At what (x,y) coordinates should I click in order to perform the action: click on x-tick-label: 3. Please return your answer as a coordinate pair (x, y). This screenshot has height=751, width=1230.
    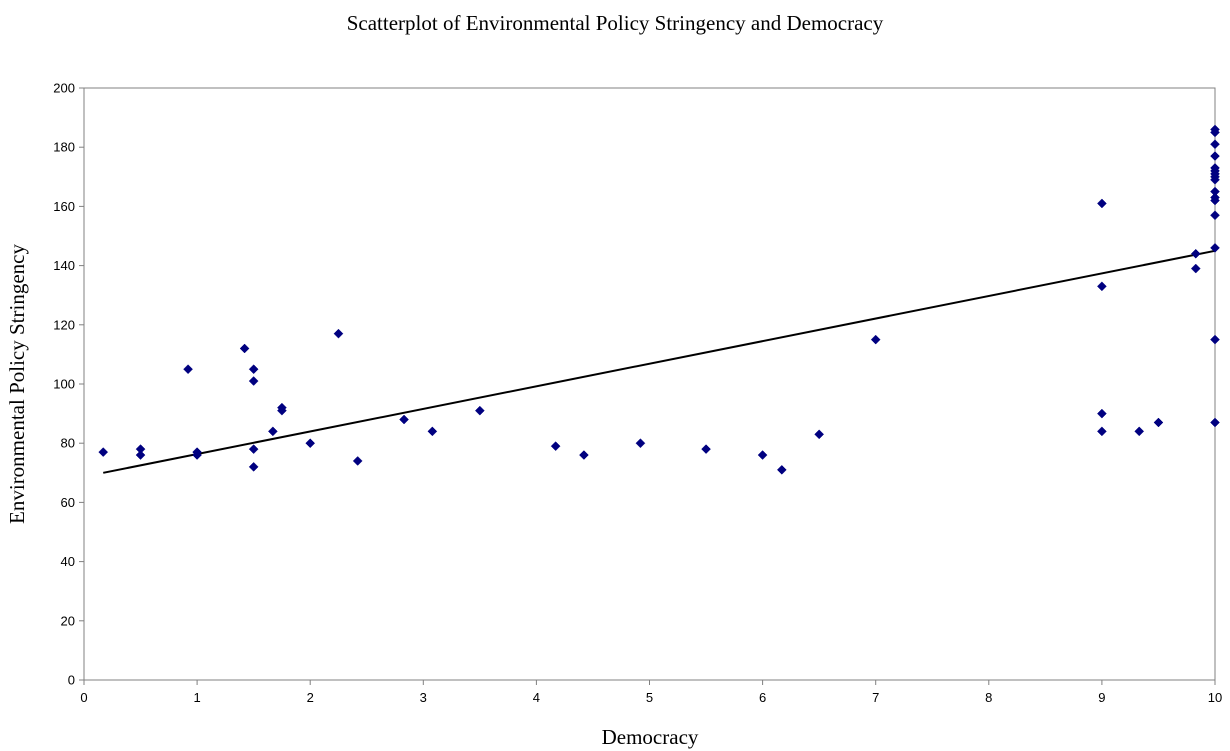
    Looking at the image, I should click on (423, 697).